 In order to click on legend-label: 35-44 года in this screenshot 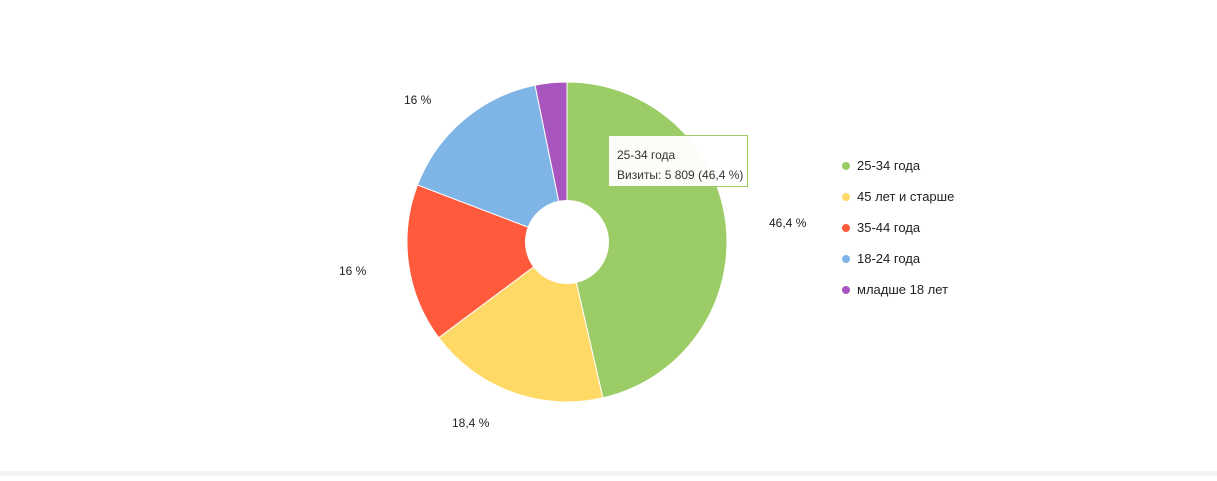, I will do `click(889, 227)`.